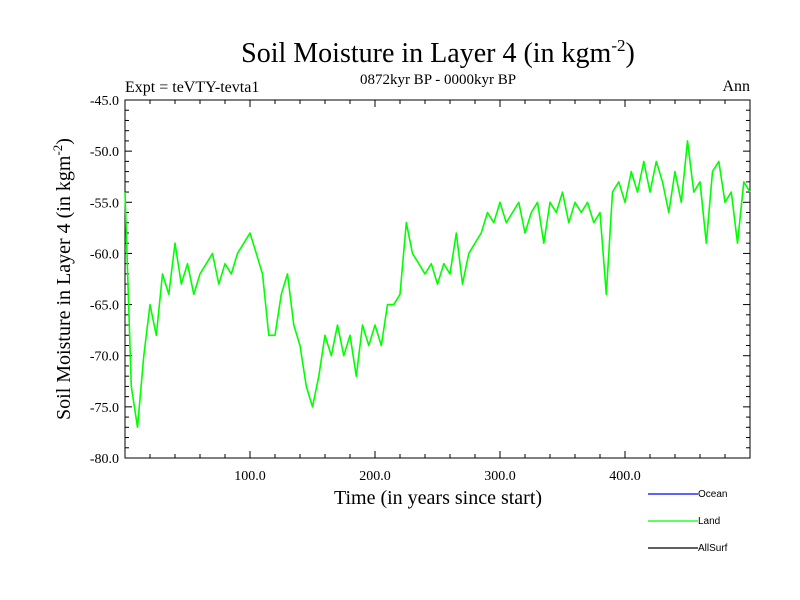 This screenshot has width=800, height=600. I want to click on y-tick-labels: -80.0 -75.0 -70.0 -65.0 -60.0 -55.0 -50.0 -45.0, so click(104, 280).